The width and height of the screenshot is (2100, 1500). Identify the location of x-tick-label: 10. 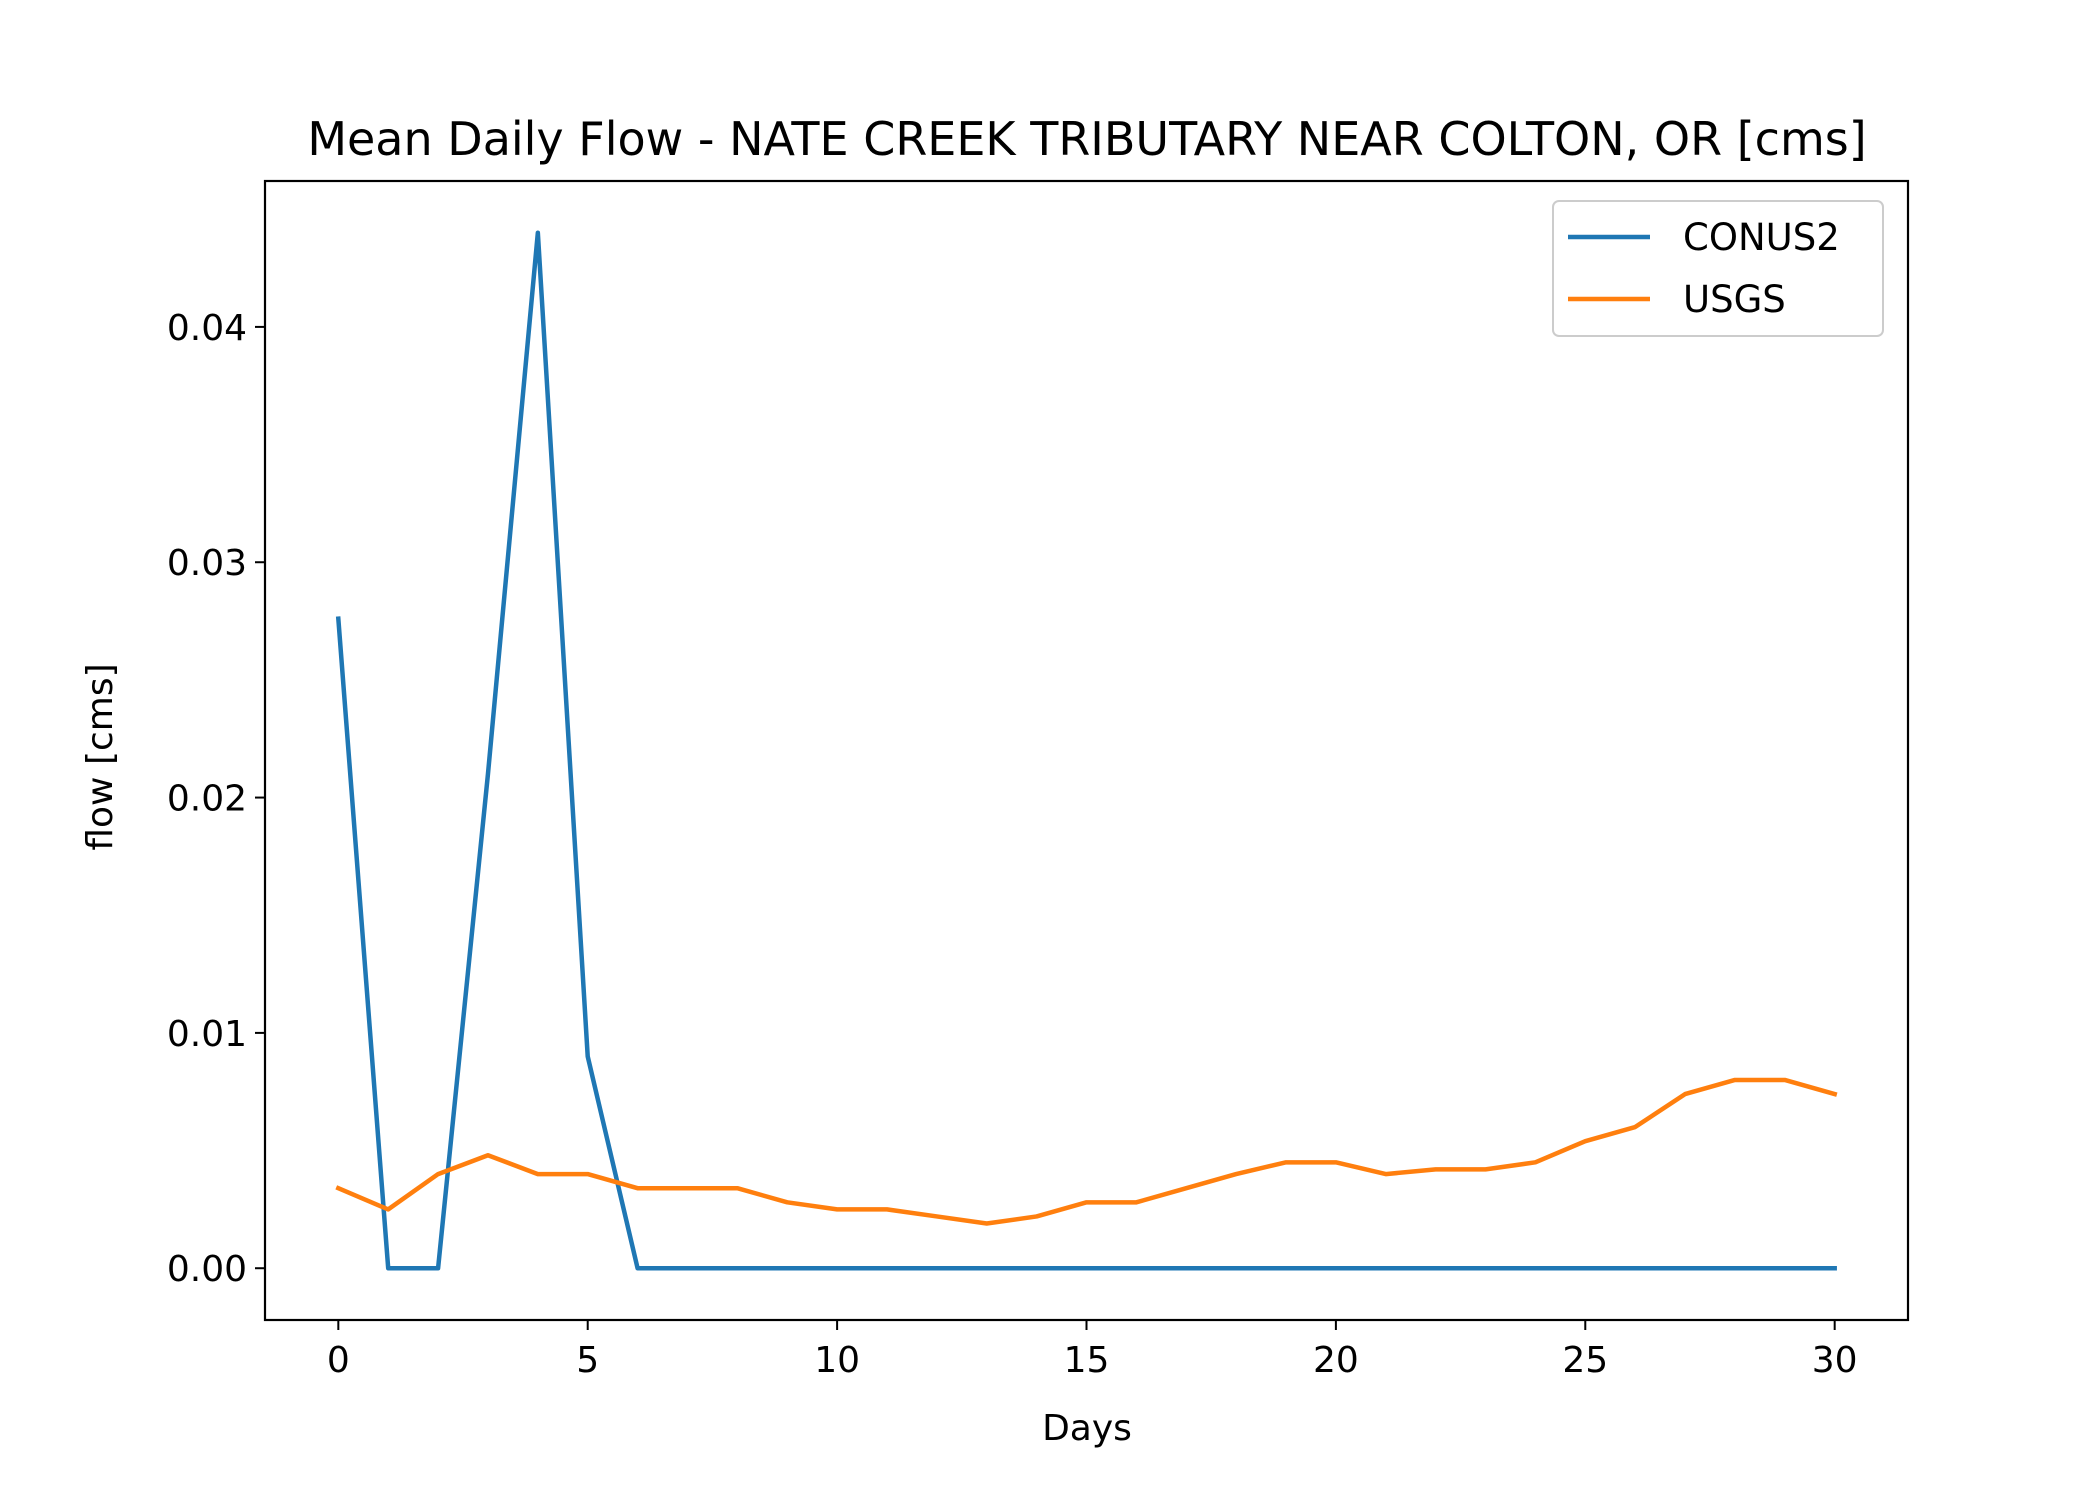
(837, 1360).